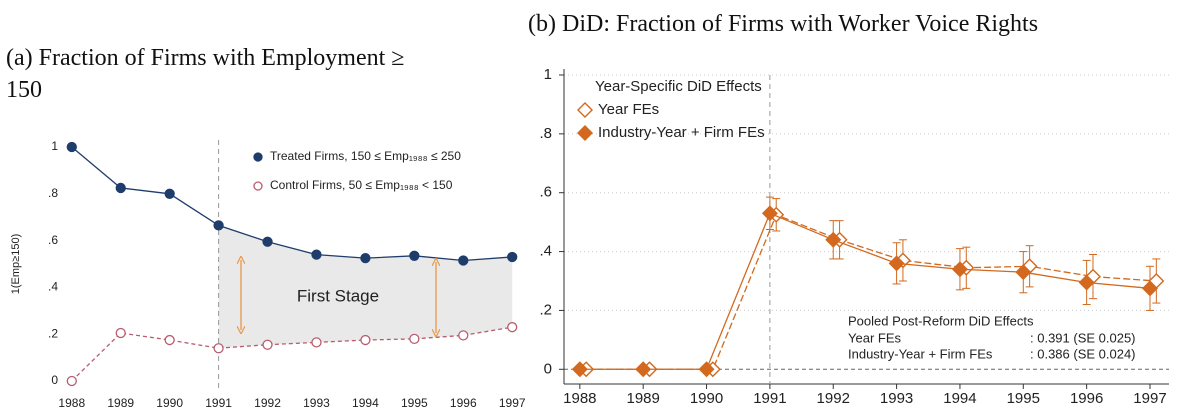 This screenshot has height=411, width=1178. What do you see at coordinates (678, 86) in the screenshot?
I see `legend-title: Year-Specific DiD Effects` at bounding box center [678, 86].